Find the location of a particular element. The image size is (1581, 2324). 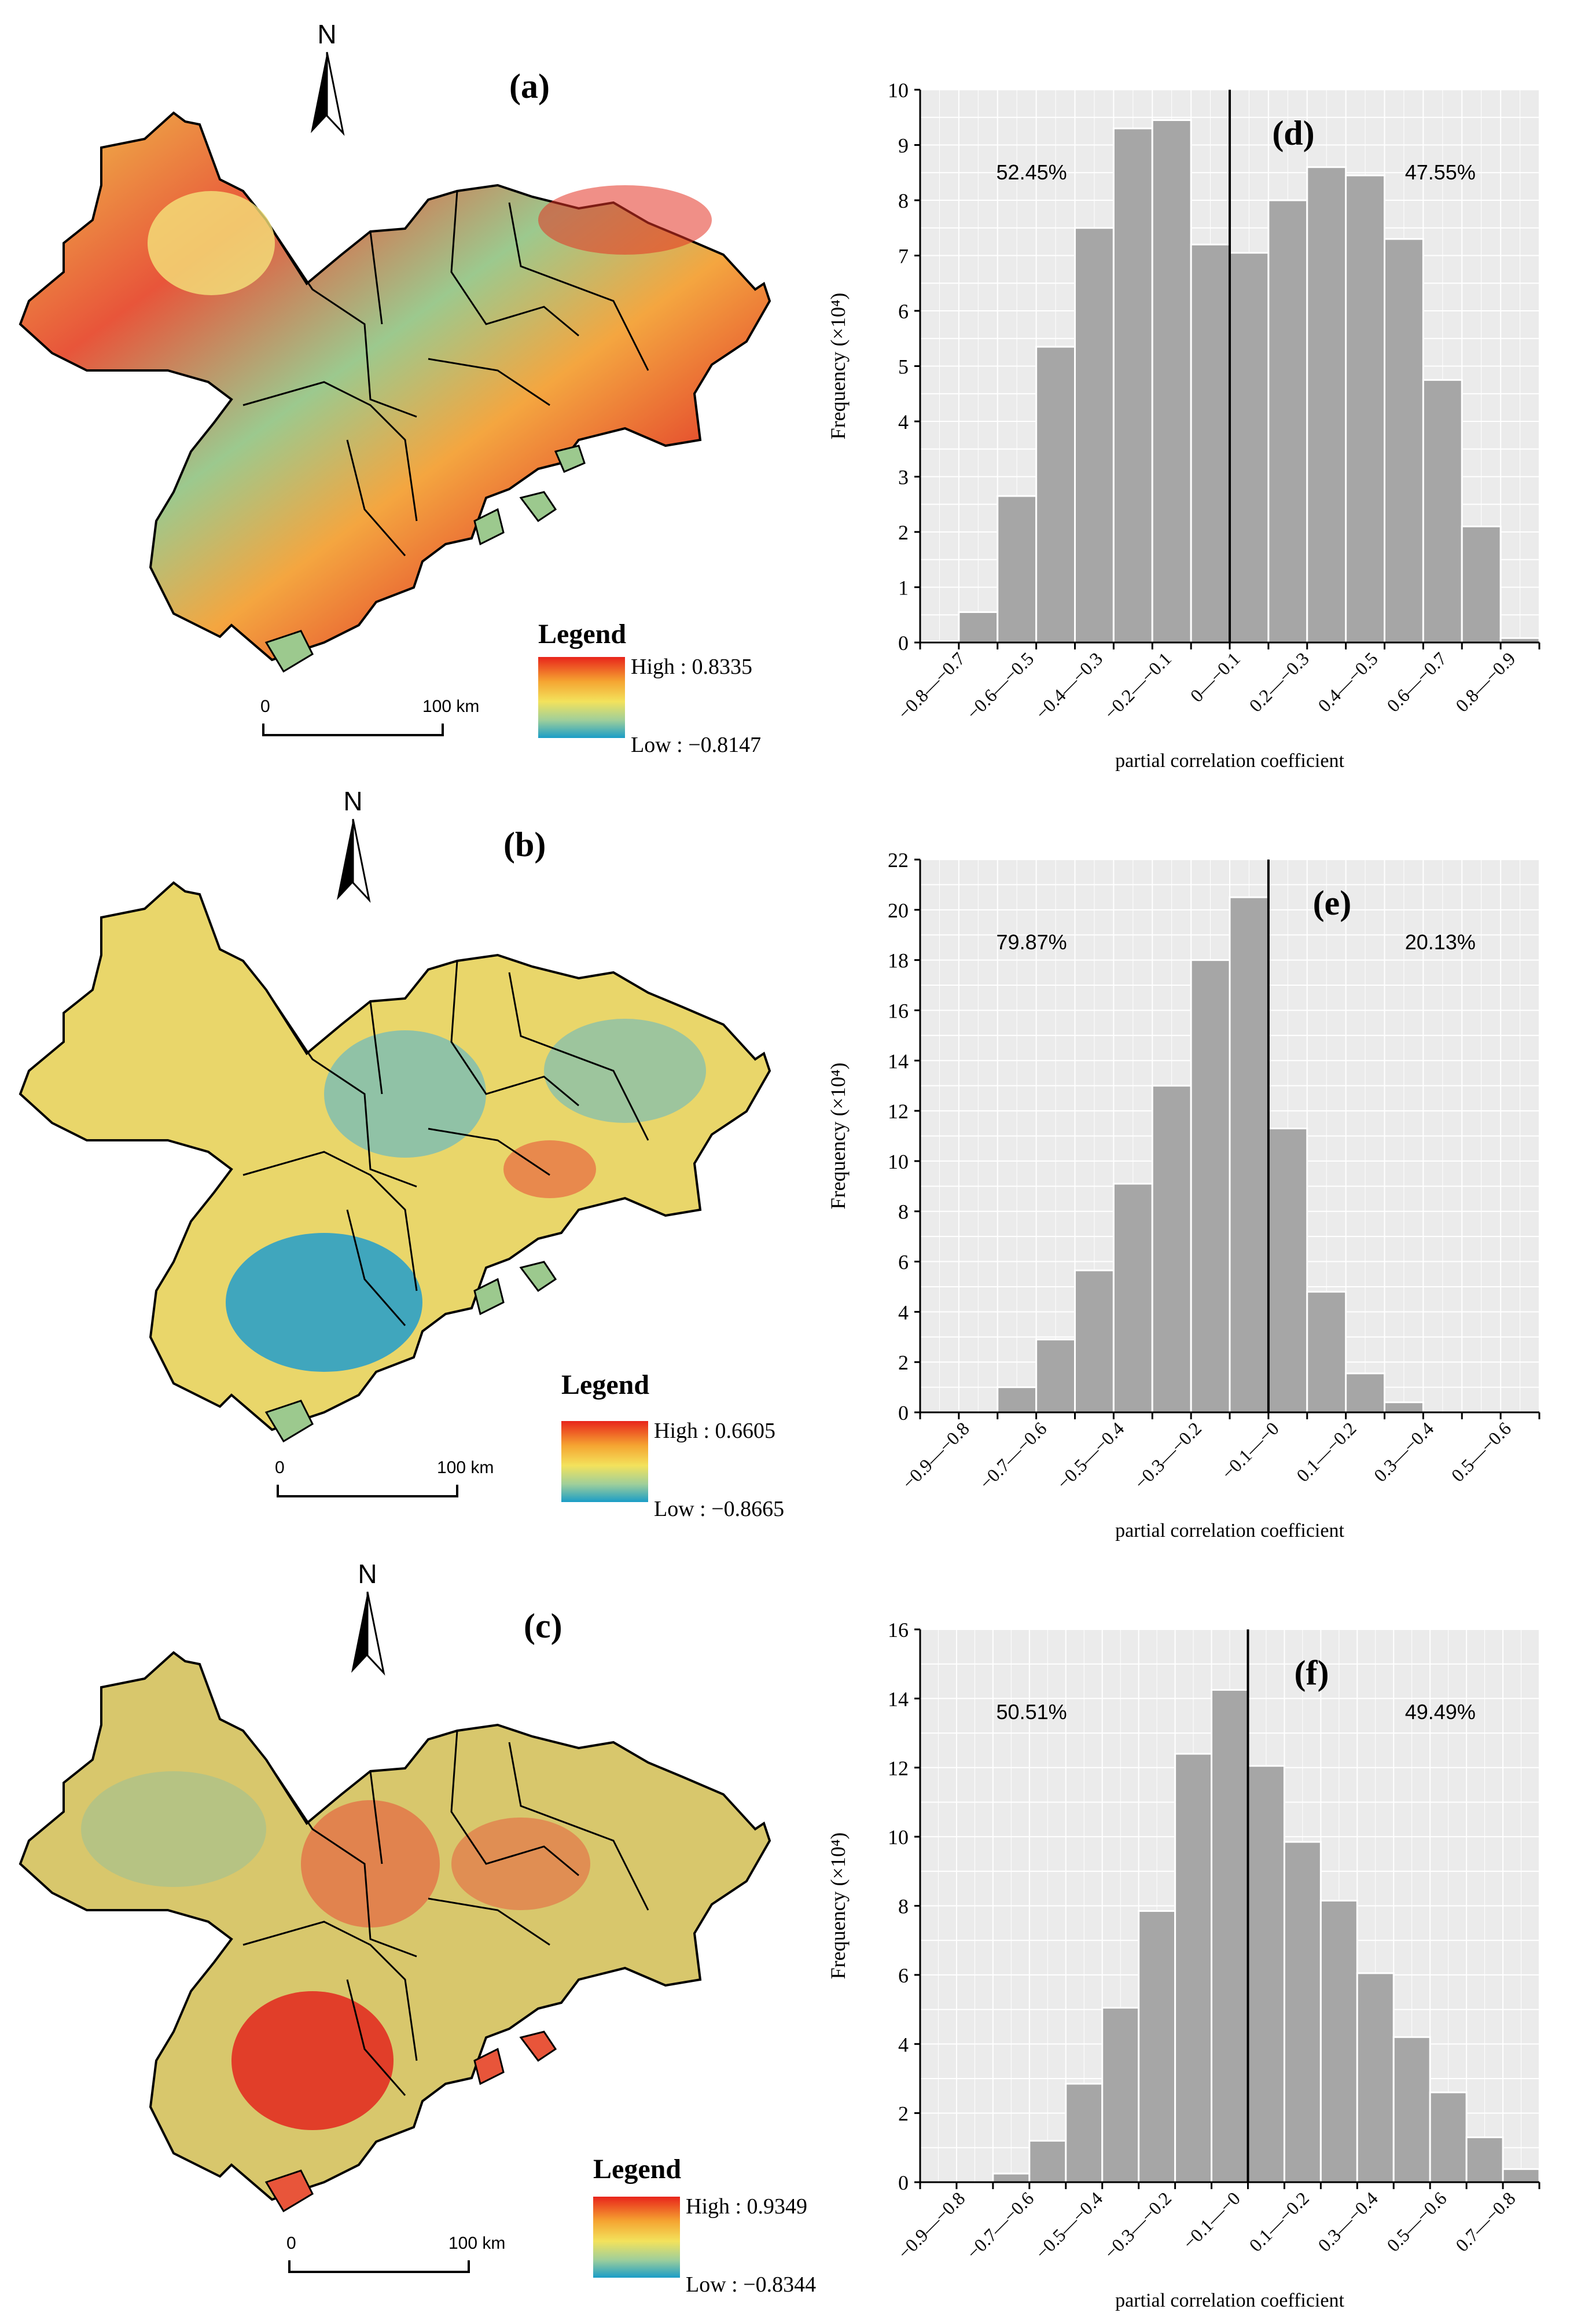

x-tick-label: −0.9—−0.8 is located at coordinates (935, 1455).